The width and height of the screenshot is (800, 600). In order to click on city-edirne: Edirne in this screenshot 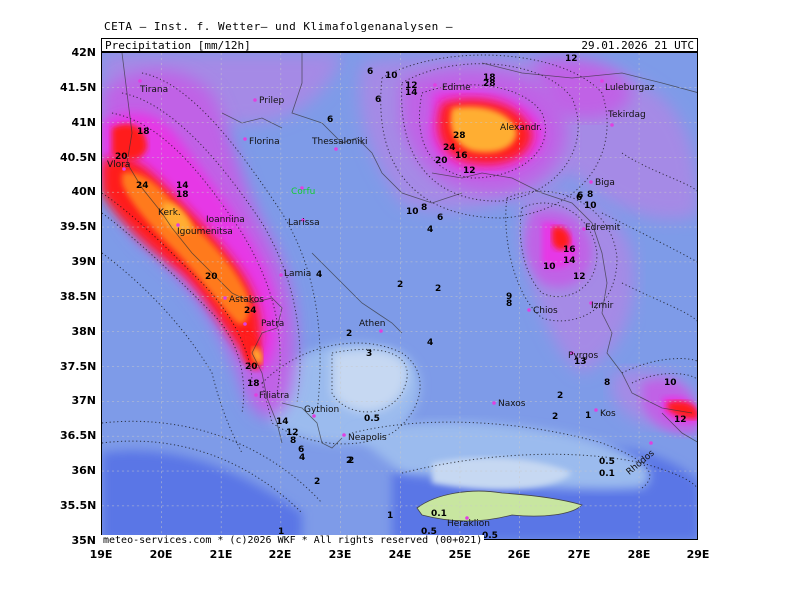, I will do `click(456, 88)`.